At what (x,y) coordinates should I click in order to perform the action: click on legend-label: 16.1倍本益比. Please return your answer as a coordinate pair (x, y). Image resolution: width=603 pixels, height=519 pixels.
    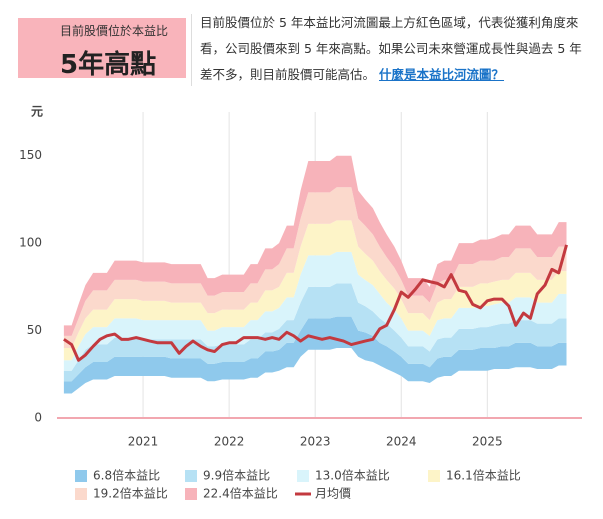
    Looking at the image, I should click on (483, 475).